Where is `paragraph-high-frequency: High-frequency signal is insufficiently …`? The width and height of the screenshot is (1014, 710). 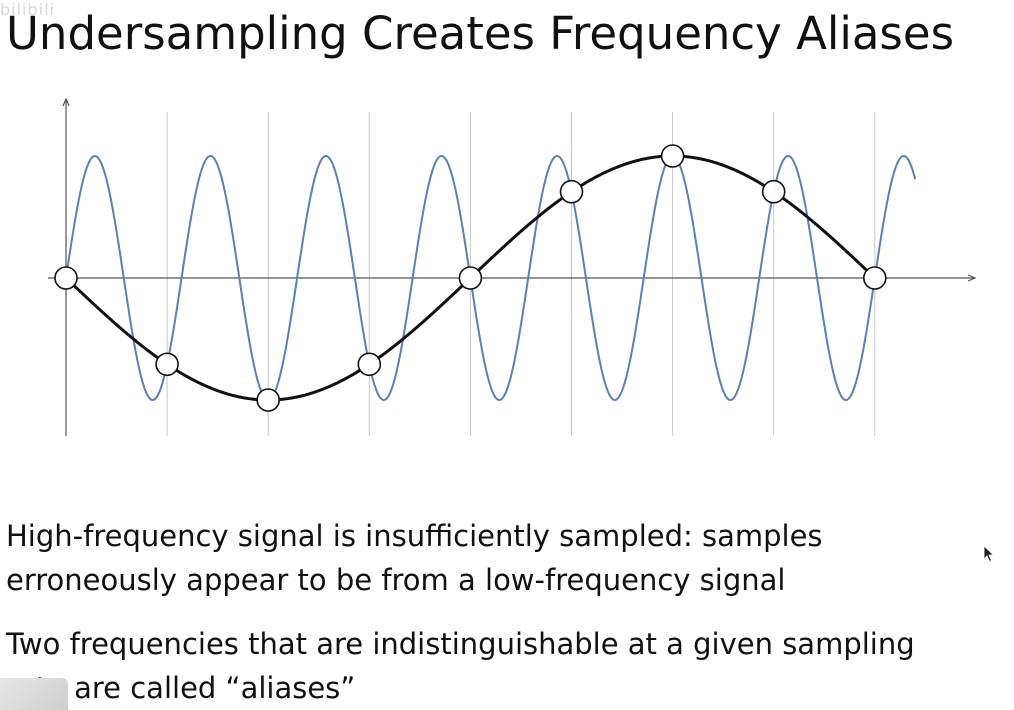 paragraph-high-frequency: High-frequency signal is insufficiently … is located at coordinates (506, 558).